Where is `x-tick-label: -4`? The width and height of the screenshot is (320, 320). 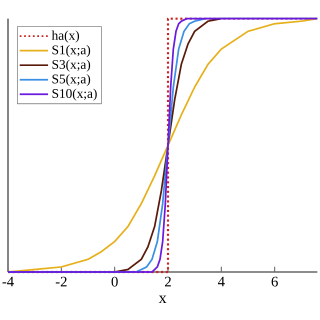
x-tick-label: -4 is located at coordinates (8, 281).